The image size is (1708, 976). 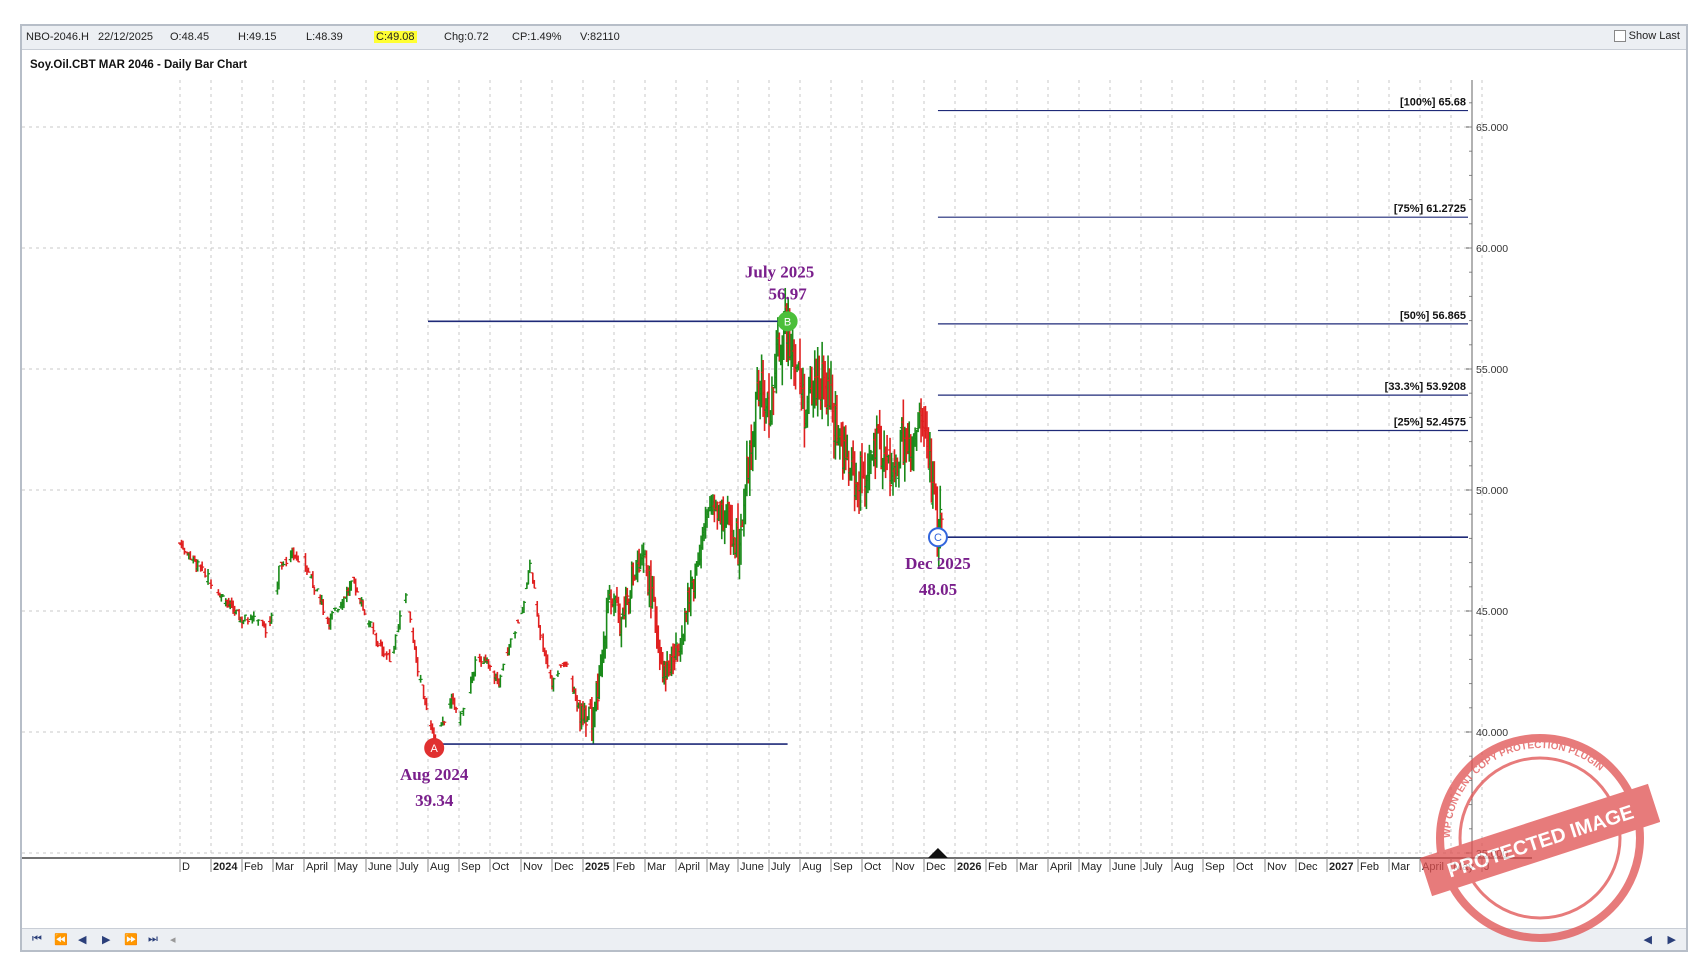 I want to click on level-label: [50%] 56.865, so click(x=1433, y=316).